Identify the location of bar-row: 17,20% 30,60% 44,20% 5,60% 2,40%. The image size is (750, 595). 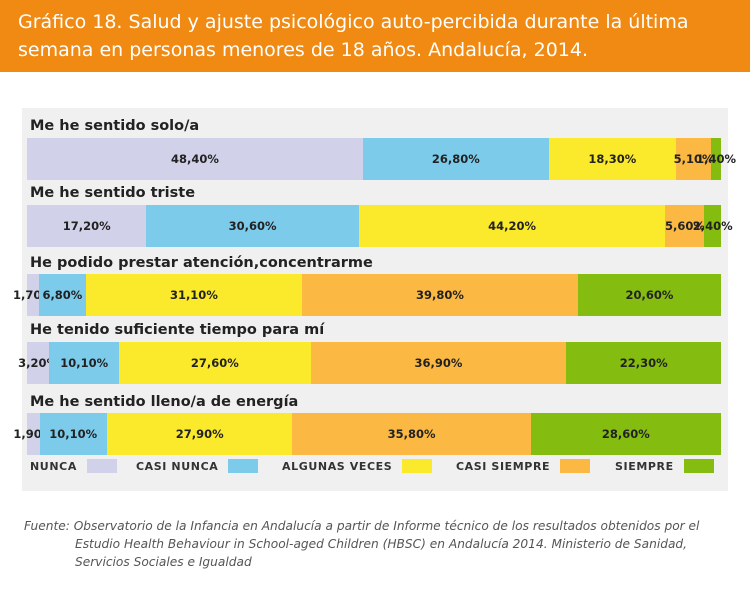
(380, 226).